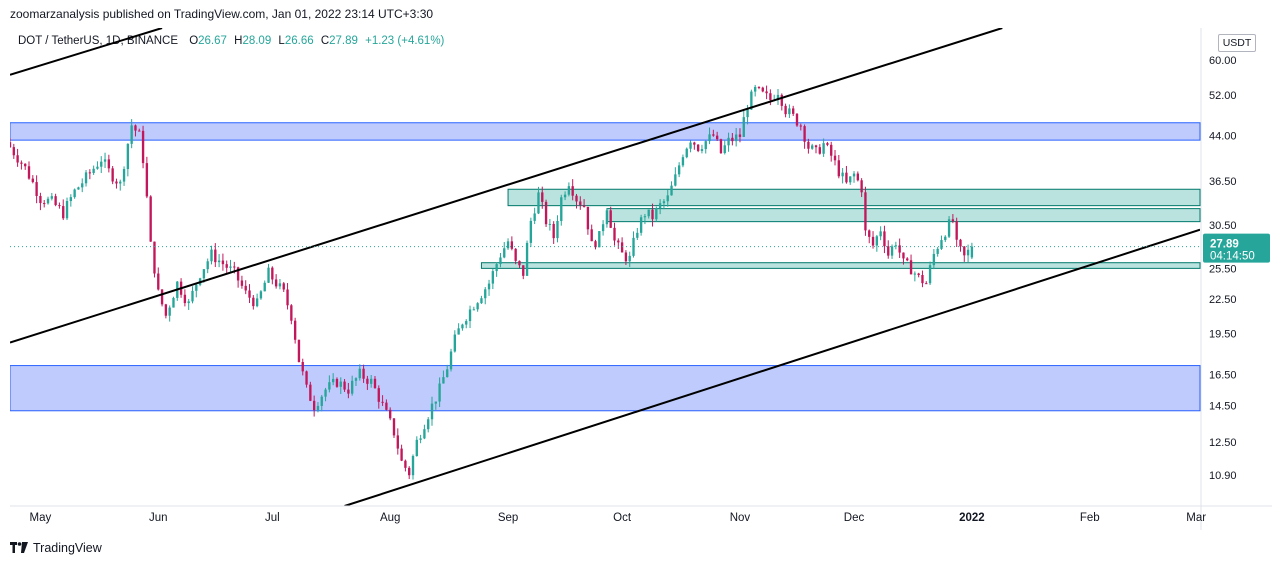 Image resolution: width=1280 pixels, height=566 pixels. I want to click on x-tick-label: 2022, so click(972, 518).